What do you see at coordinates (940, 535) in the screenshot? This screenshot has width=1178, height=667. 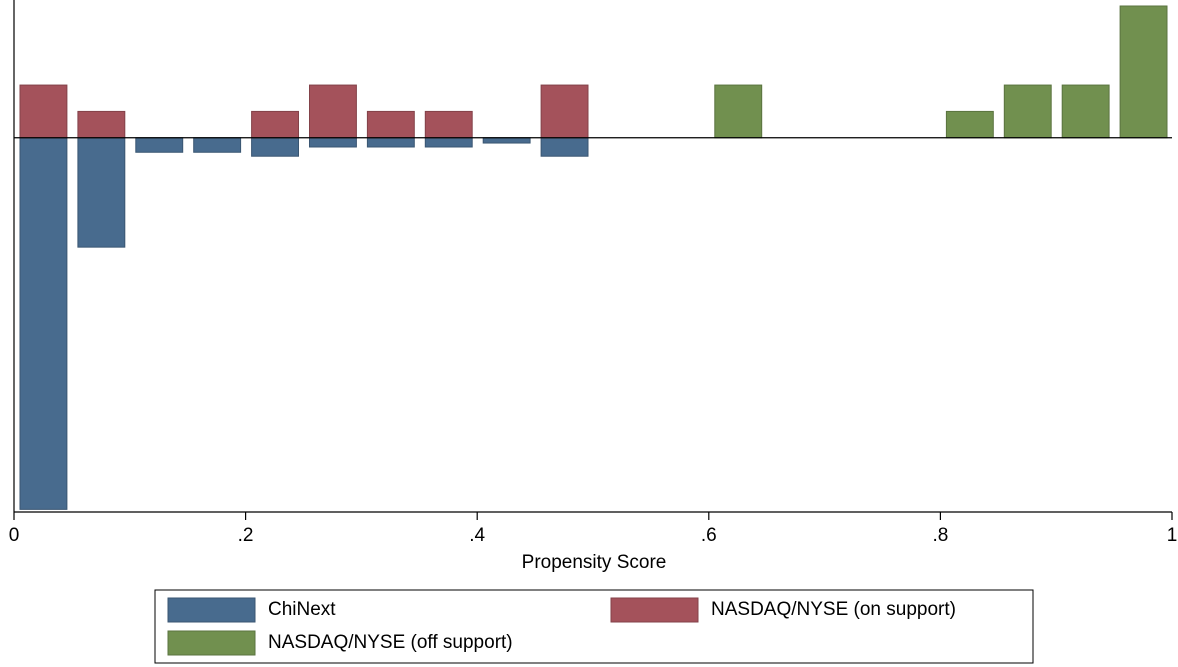 I see `x-tick-label: .8` at bounding box center [940, 535].